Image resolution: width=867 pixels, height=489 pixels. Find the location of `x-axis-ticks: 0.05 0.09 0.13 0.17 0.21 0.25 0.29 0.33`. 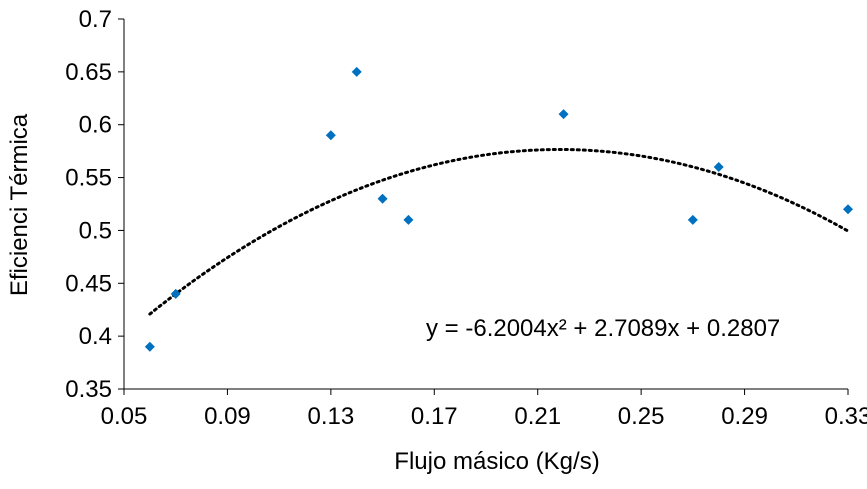

x-axis-ticks: 0.05 0.09 0.13 0.17 0.21 0.25 0.29 0.33 is located at coordinates (484, 409).